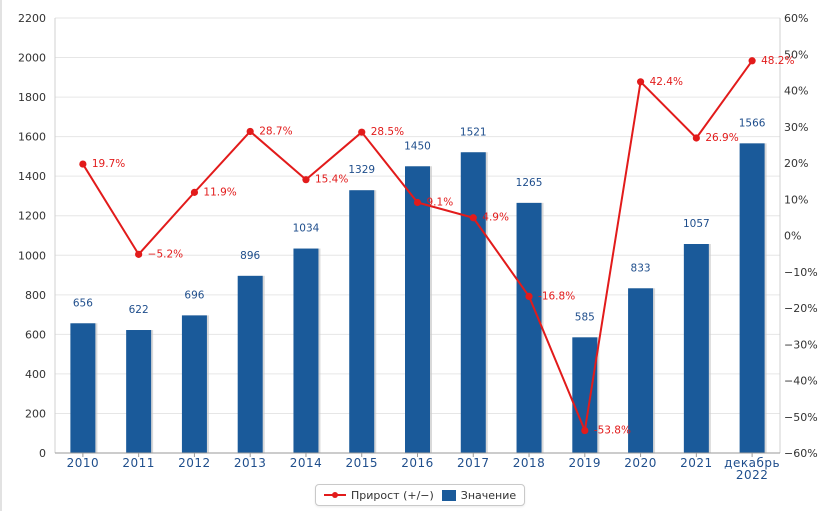 Image resolution: width=826 pixels, height=511 pixels. Describe the element at coordinates (83, 463) in the screenshot. I see `x-tick-label: 2010` at that location.